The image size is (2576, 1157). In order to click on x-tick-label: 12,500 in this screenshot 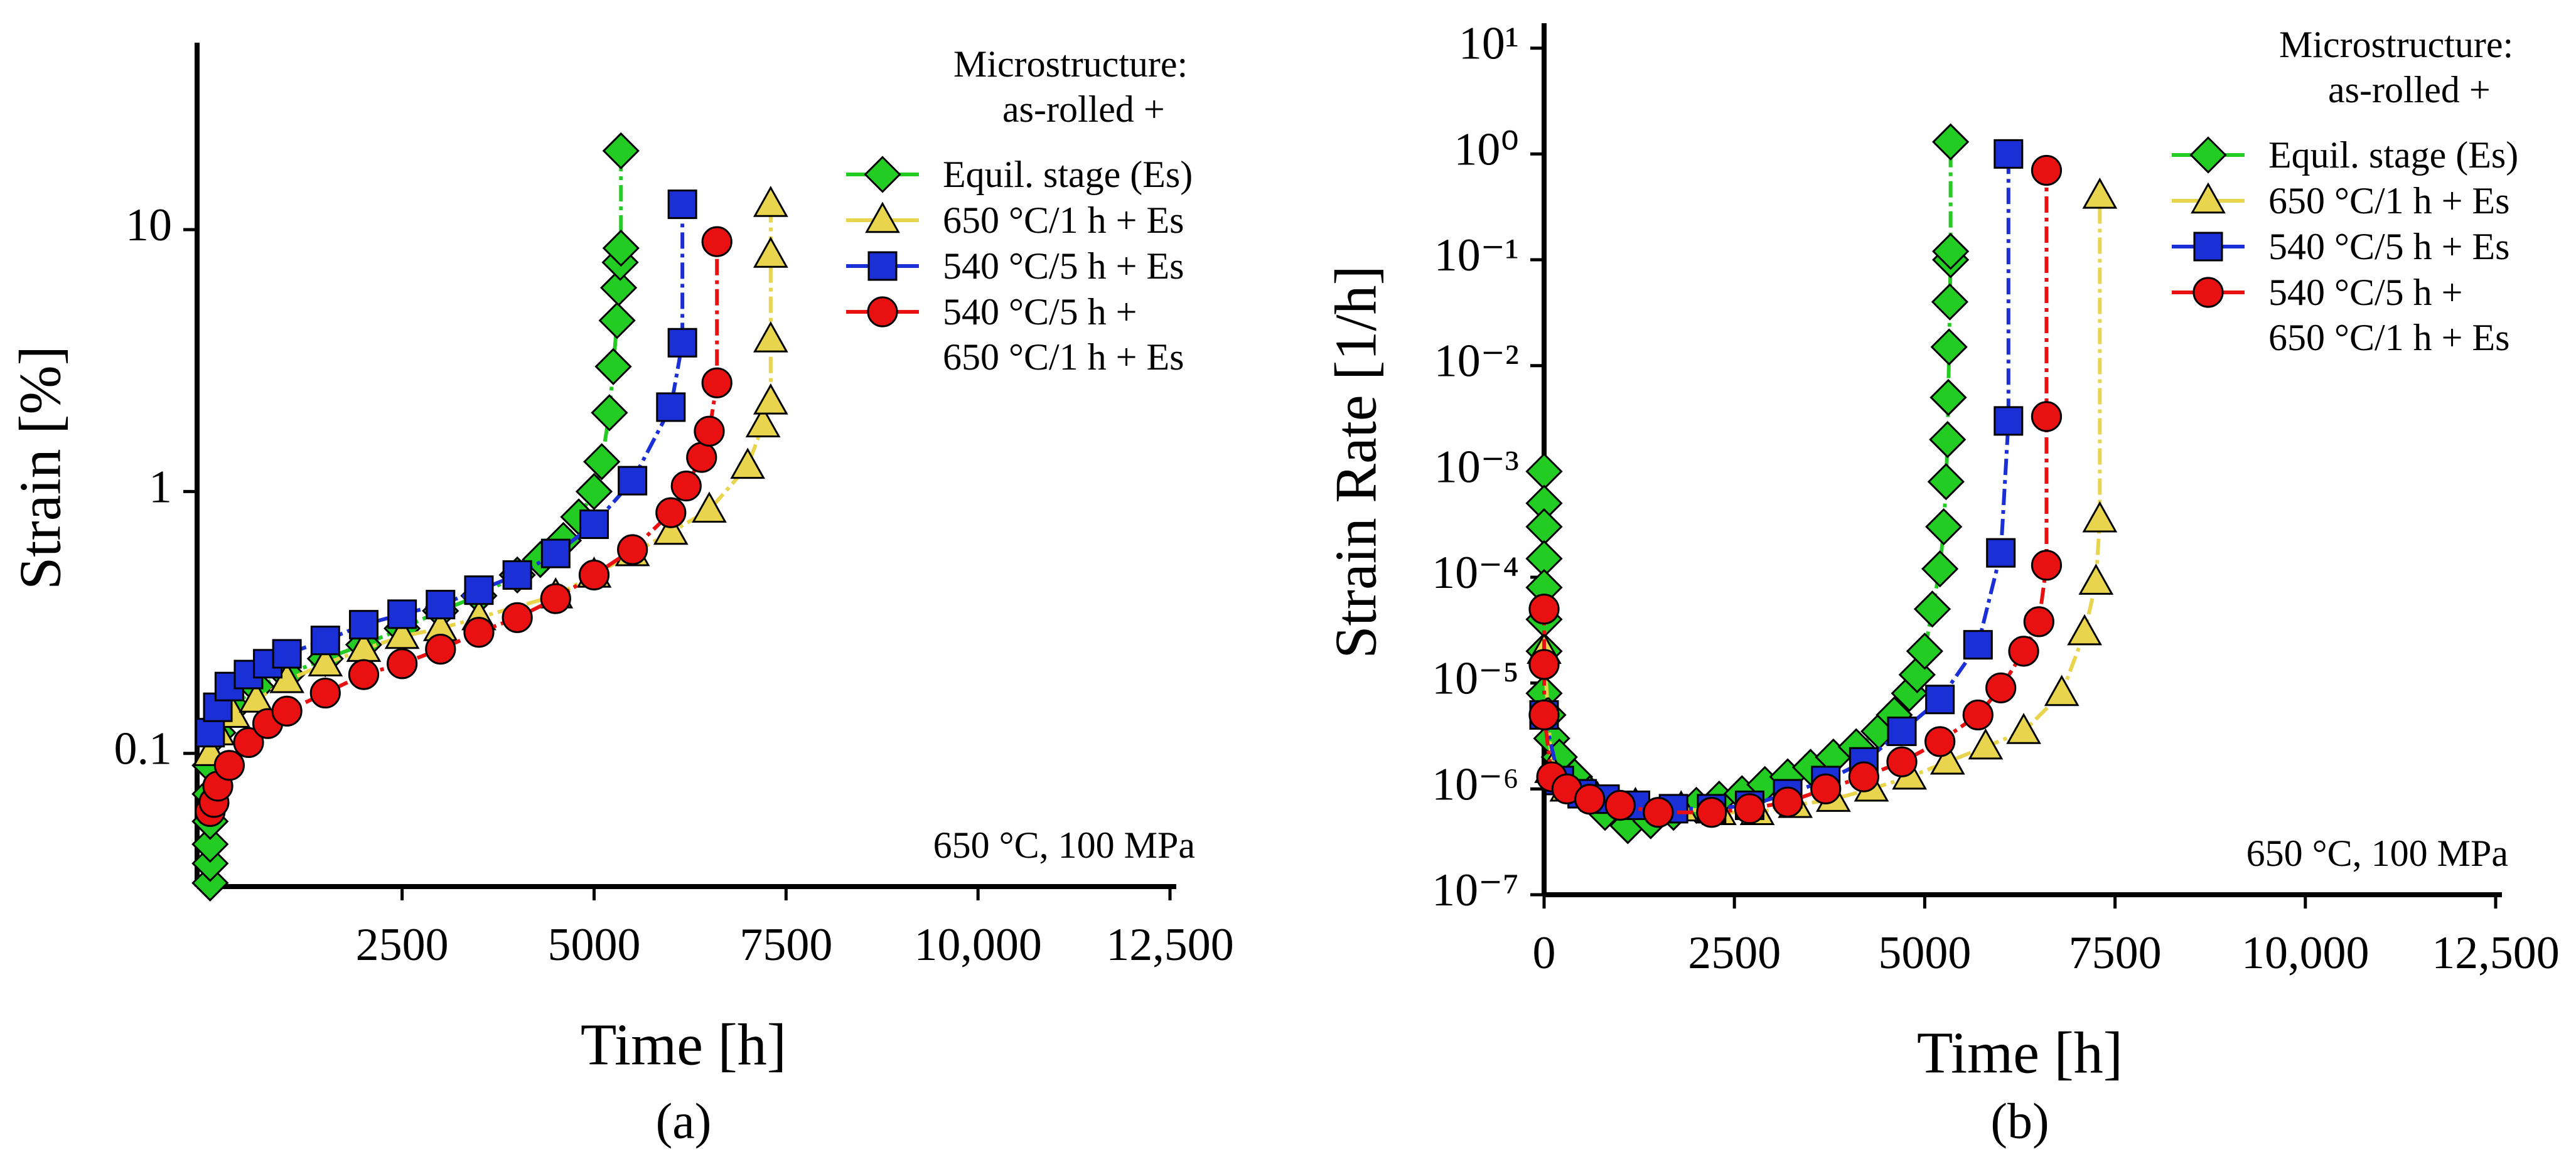, I will do `click(2496, 953)`.